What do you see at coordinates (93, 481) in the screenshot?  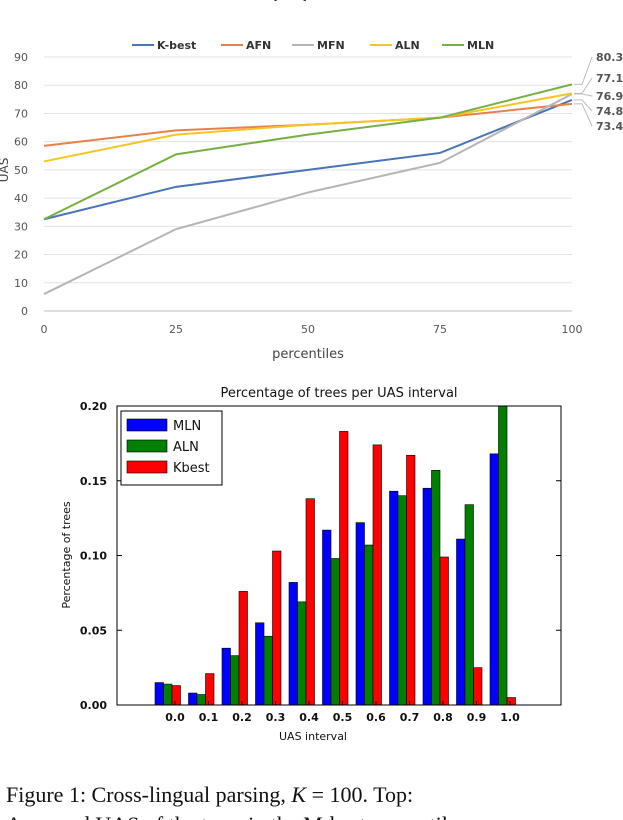 I see `y-tick-label: 0.15` at bounding box center [93, 481].